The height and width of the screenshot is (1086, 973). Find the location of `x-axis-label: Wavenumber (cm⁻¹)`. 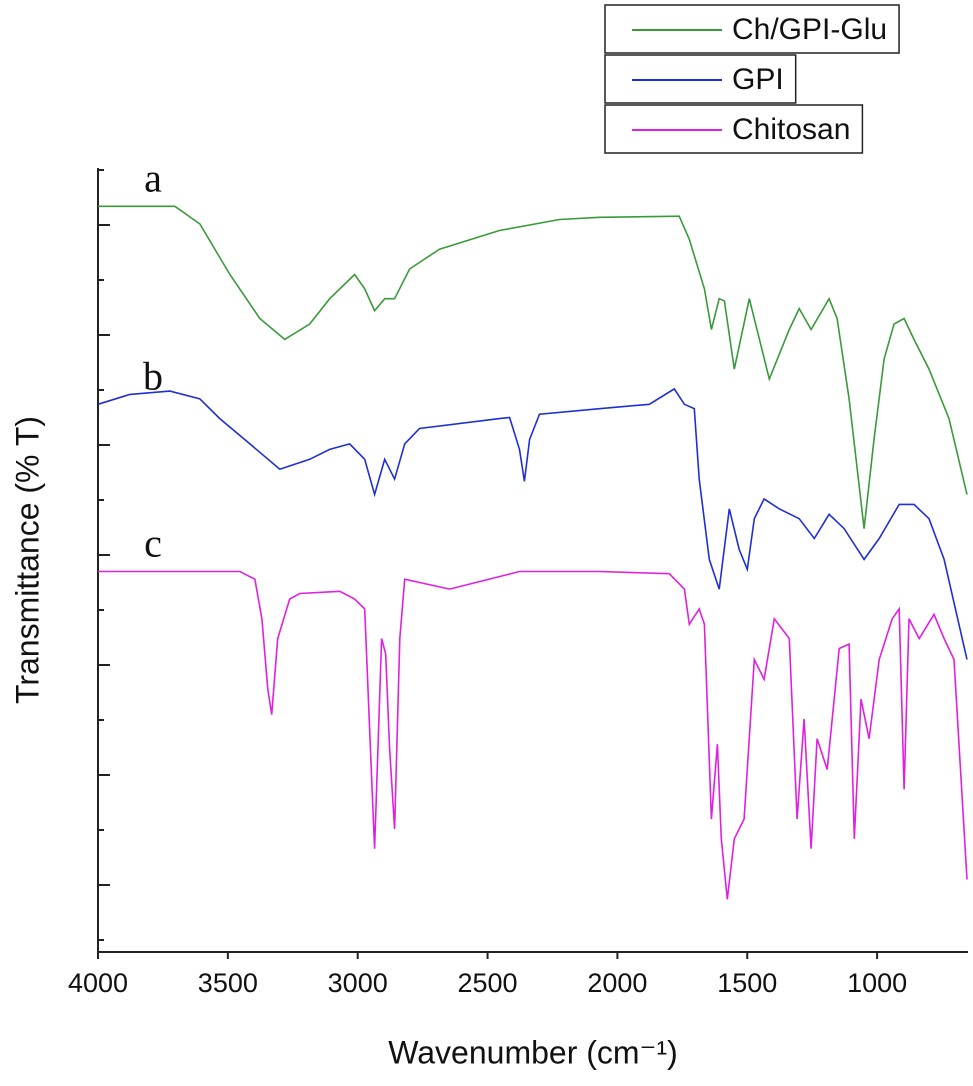

x-axis-label: Wavenumber (cm⁻¹) is located at coordinates (533, 1052).